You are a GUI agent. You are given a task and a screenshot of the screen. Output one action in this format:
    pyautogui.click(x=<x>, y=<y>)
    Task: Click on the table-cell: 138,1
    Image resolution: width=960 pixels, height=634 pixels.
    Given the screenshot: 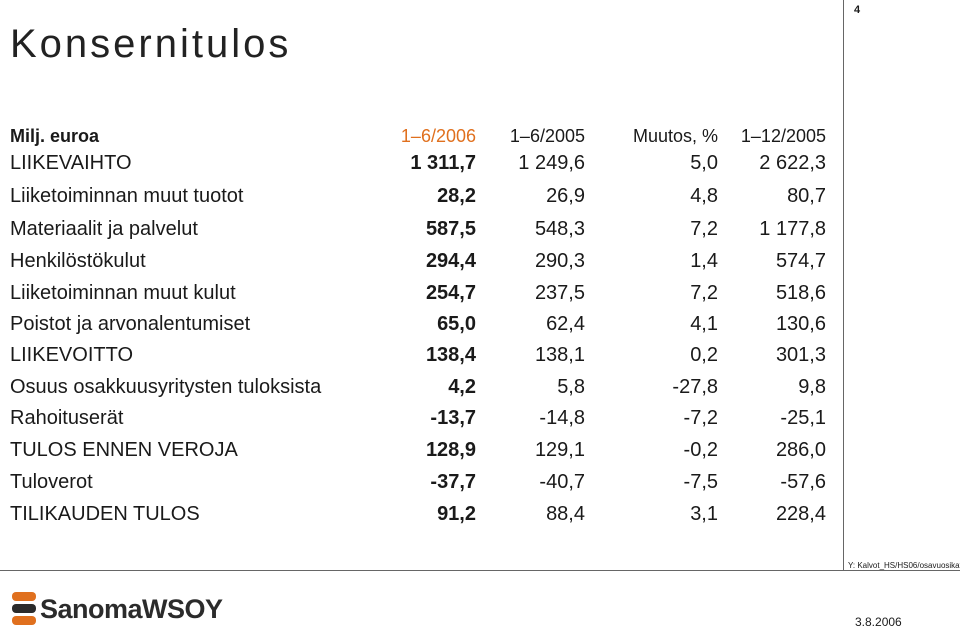 What is the action you would take?
    pyautogui.click(x=559, y=355)
    